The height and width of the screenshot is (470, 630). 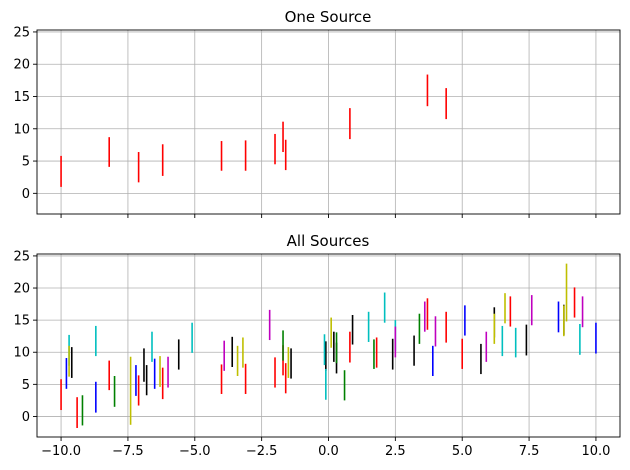 I want to click on x-tick-label: 5.0, so click(x=462, y=451).